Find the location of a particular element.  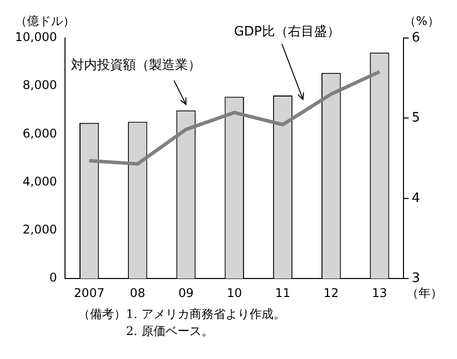

y2-tick-label: 5 is located at coordinates (416, 118).